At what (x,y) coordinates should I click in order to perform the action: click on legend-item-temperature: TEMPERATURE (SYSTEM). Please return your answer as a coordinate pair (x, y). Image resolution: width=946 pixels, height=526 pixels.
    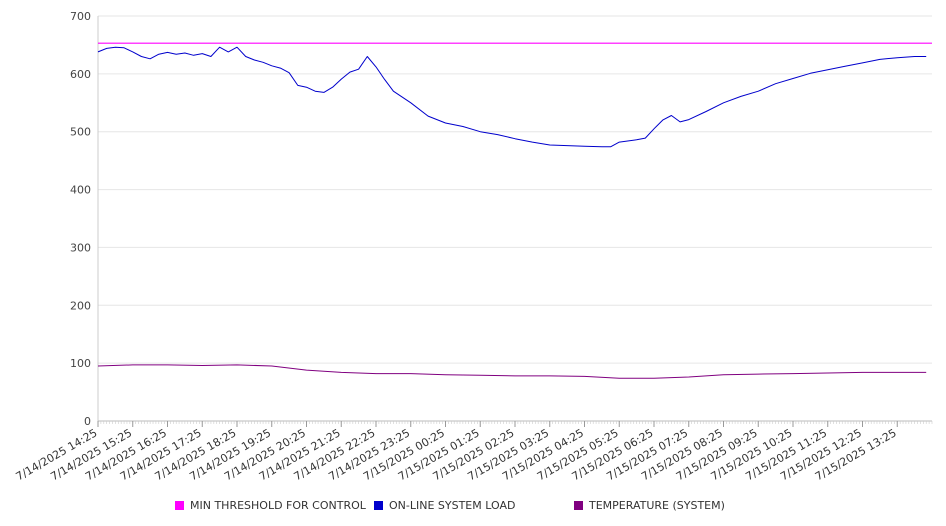
    Looking at the image, I should click on (649, 505).